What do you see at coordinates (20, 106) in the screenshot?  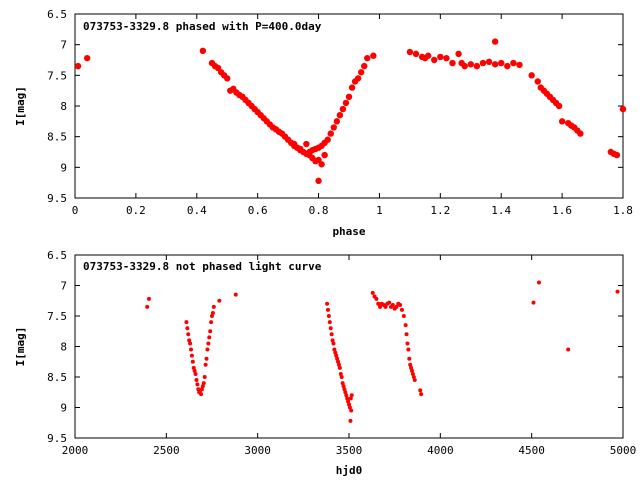 I see `phased-y-axis-label: I[mag]` at bounding box center [20, 106].